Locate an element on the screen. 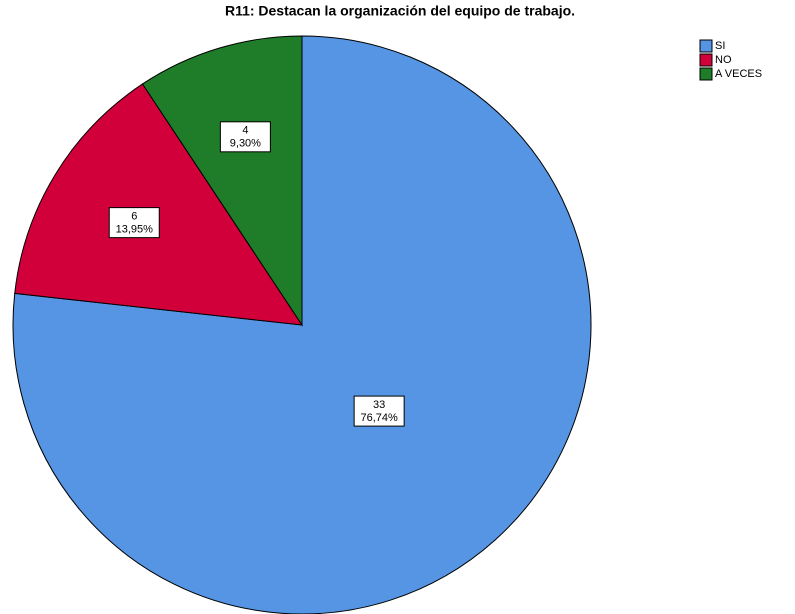  data-label: 4 is located at coordinates (245, 131).